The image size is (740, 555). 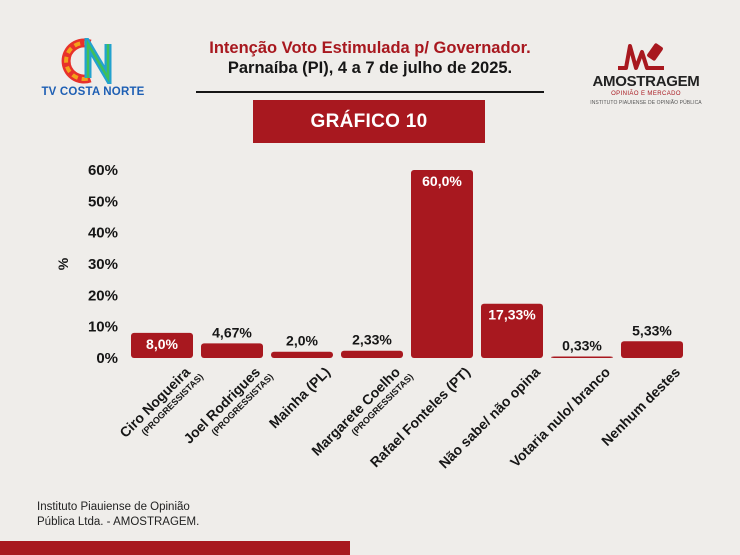 What do you see at coordinates (370, 92) in the screenshot?
I see `header-divider` at bounding box center [370, 92].